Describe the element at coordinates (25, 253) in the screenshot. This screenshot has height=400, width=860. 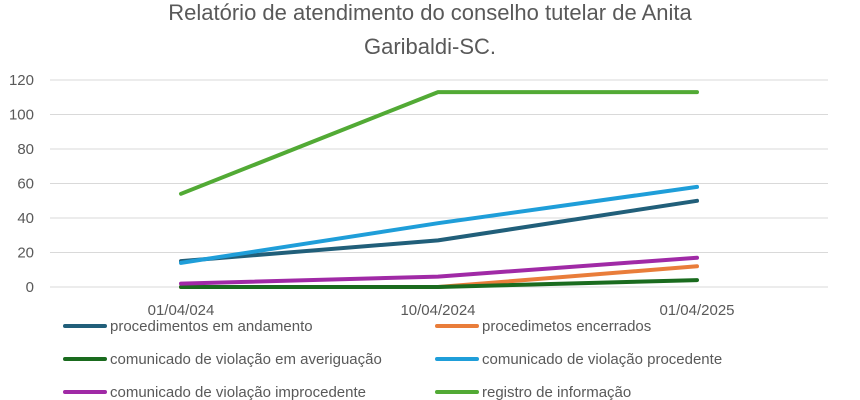
I see `y-tick-label: 20` at that location.